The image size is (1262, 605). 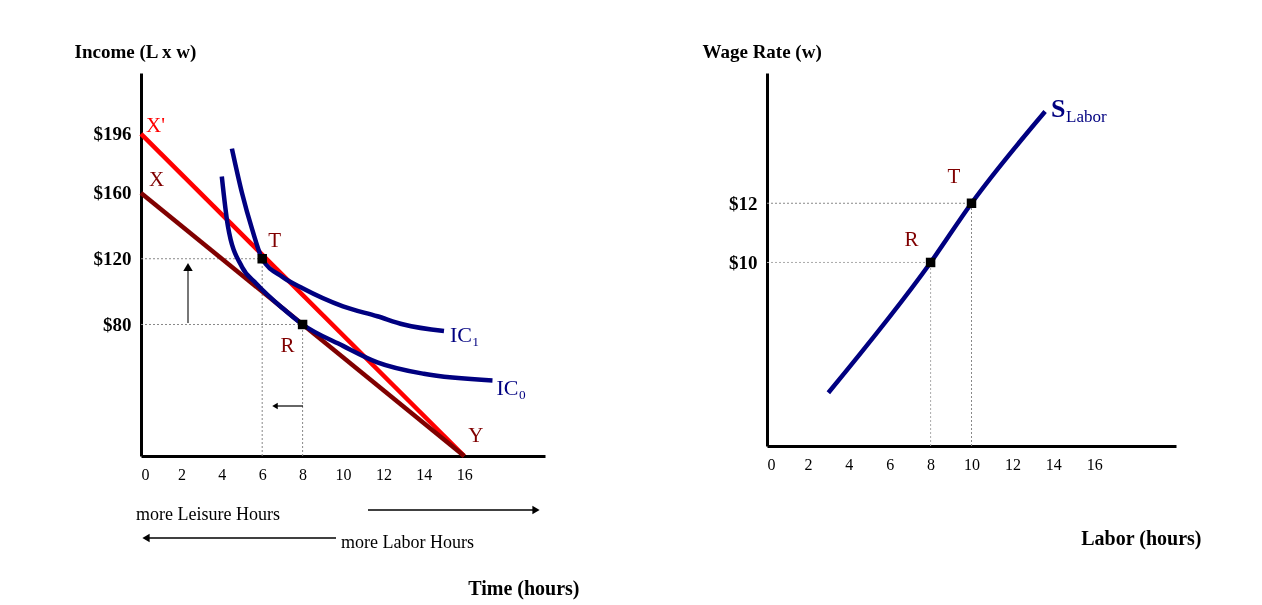 I want to click on text: more Labor Hours, so click(x=407, y=542).